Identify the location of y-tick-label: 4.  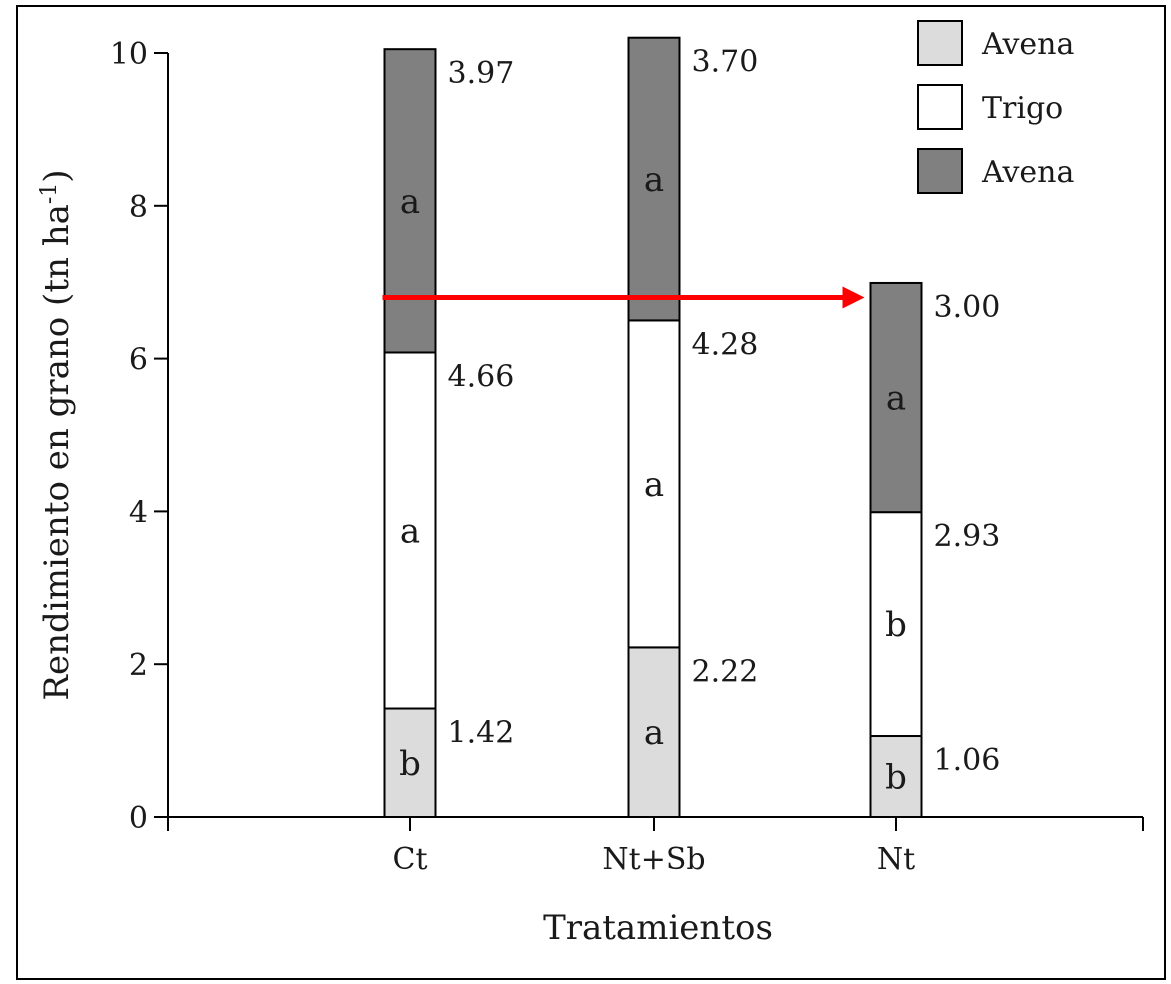
(138, 512).